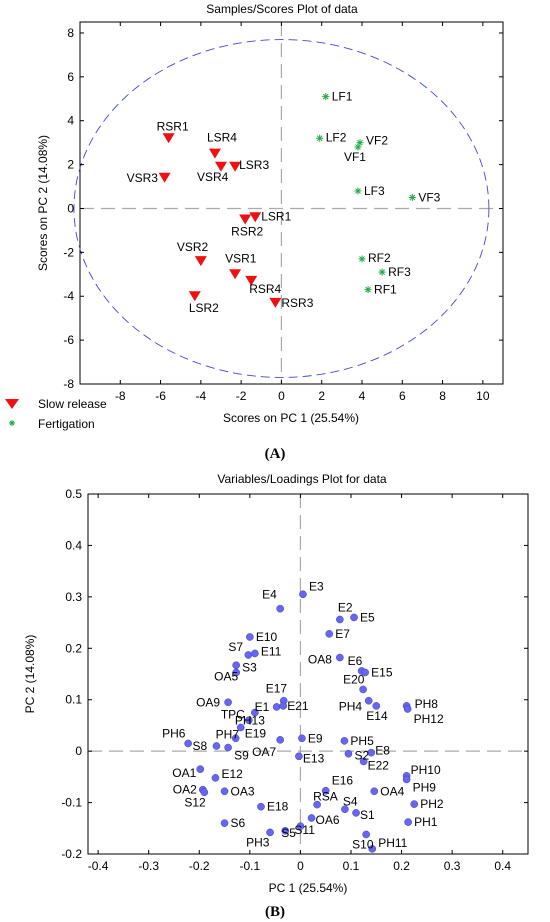 This screenshot has height=922, width=550. What do you see at coordinates (362, 396) in the screenshot?
I see `x-tick-label: 4` at bounding box center [362, 396].